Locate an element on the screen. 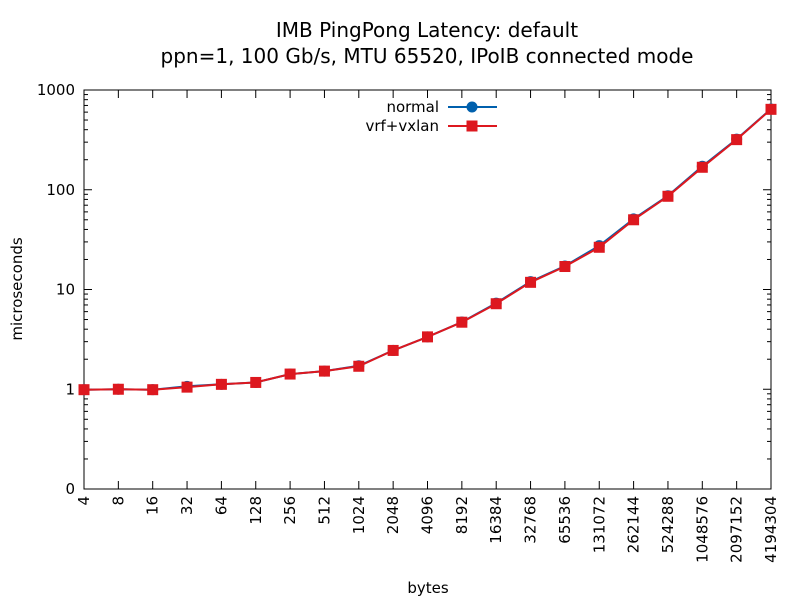  x-tick-label: 2097152 is located at coordinates (737, 529).